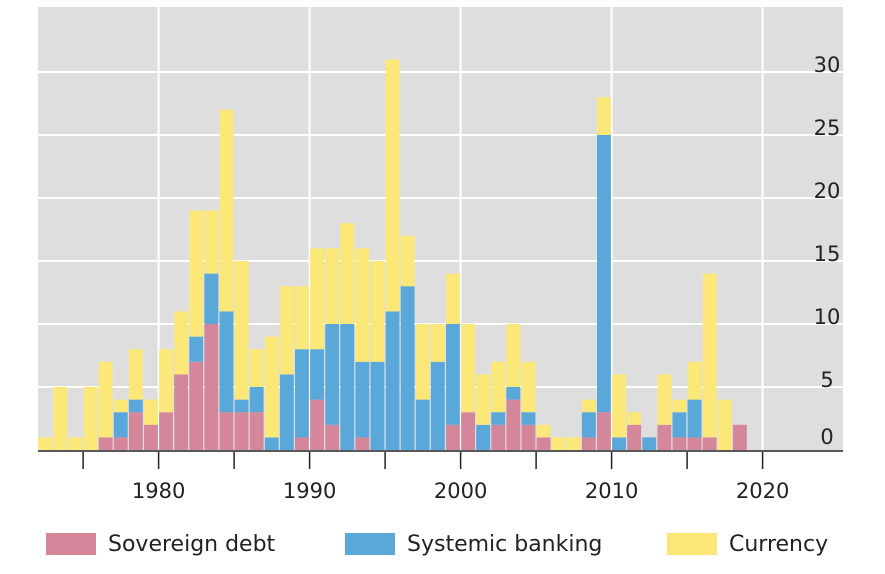  What do you see at coordinates (588, 443) in the screenshot?
I see `bar-sovereign-debt-2008` at bounding box center [588, 443].